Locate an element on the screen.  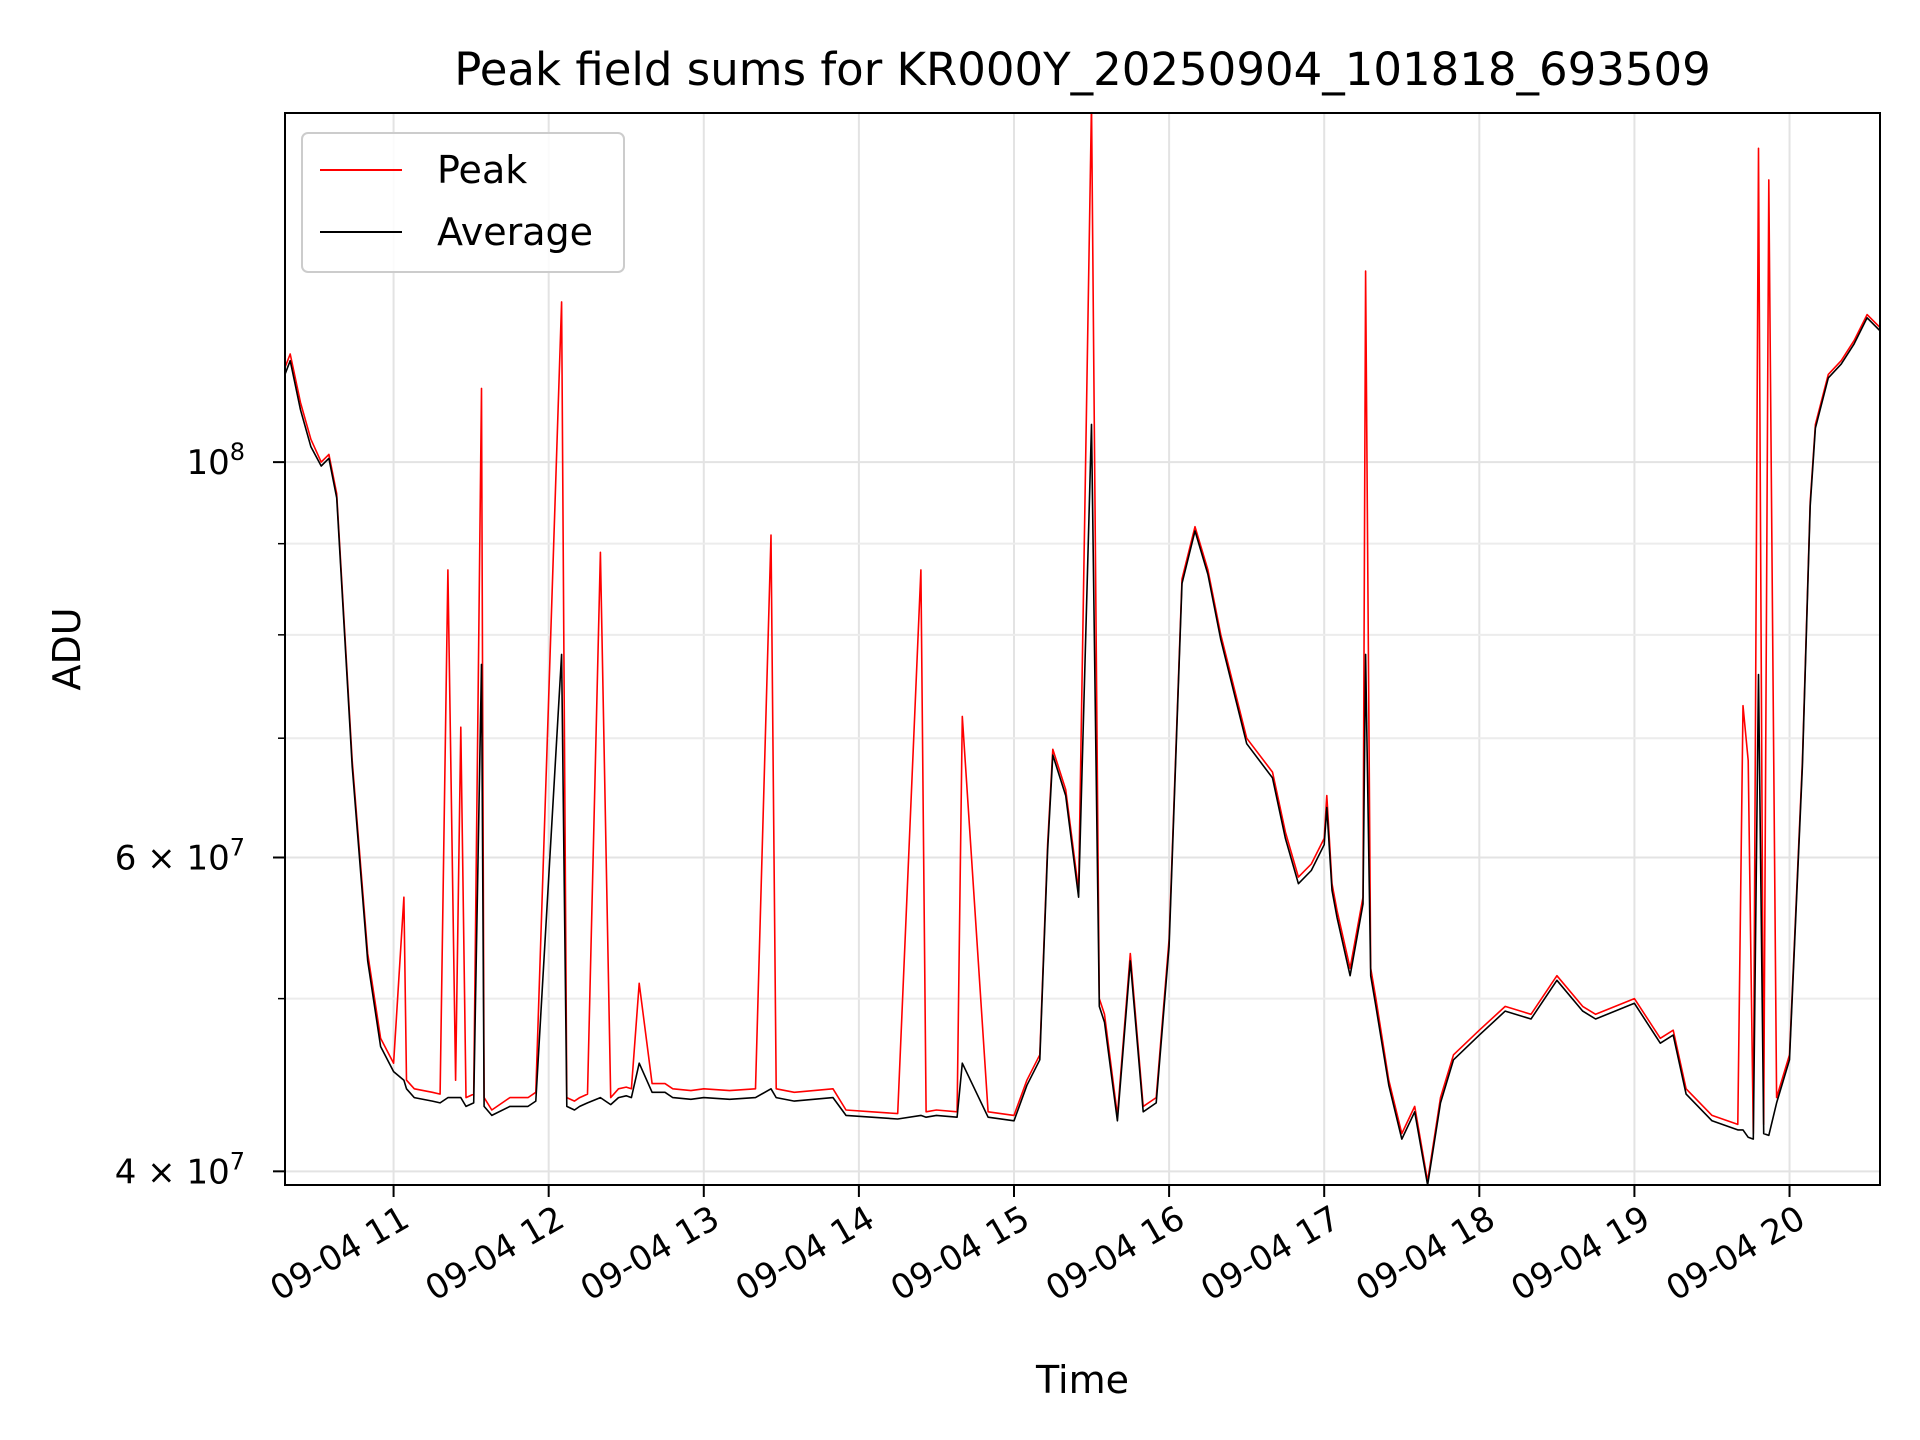
legend: Peak Average is located at coordinates (463, 202).